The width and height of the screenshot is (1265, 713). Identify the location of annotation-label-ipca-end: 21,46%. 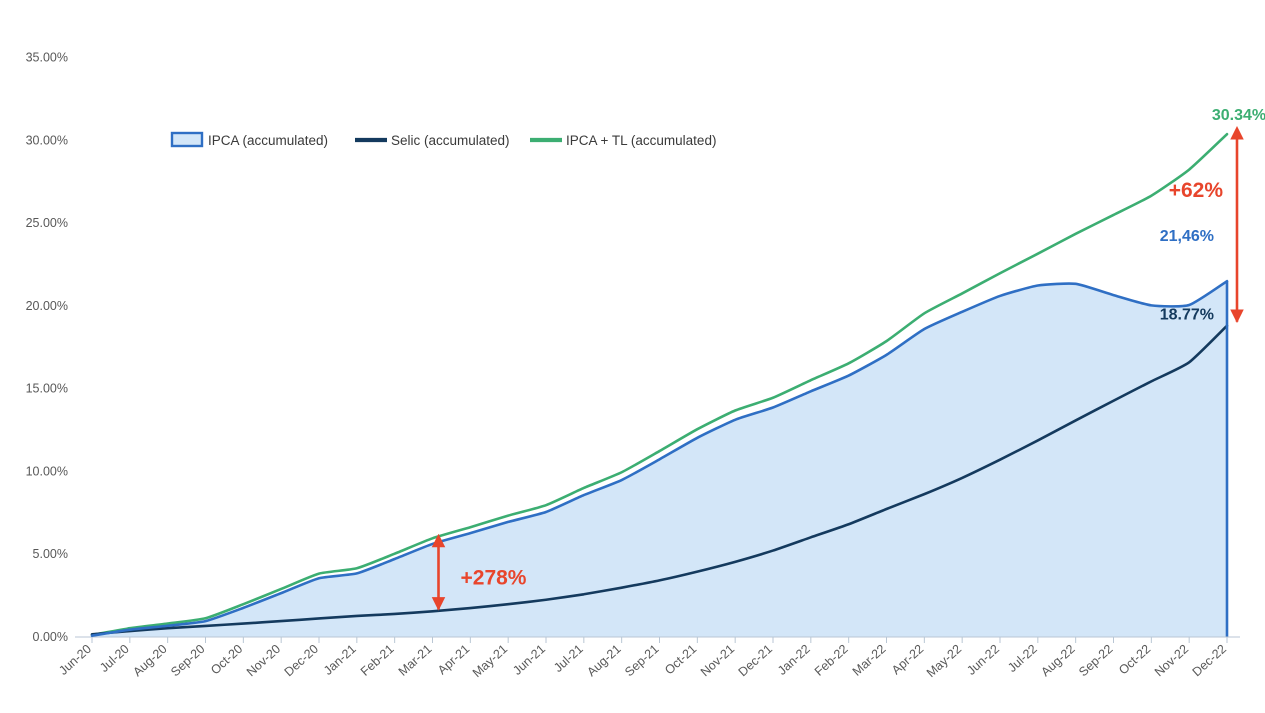
(1187, 236).